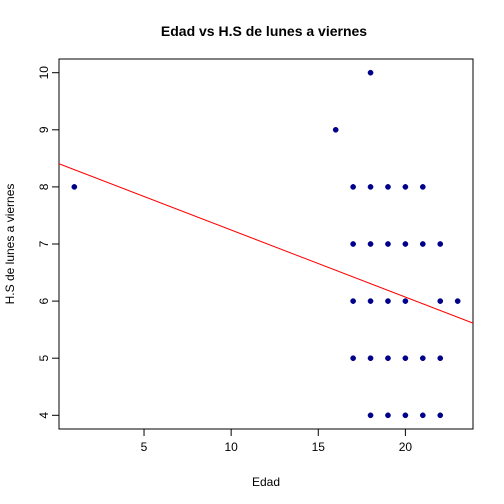 The image size is (504, 504). What do you see at coordinates (319, 447) in the screenshot?
I see `x-tick-label-15: 15` at bounding box center [319, 447].